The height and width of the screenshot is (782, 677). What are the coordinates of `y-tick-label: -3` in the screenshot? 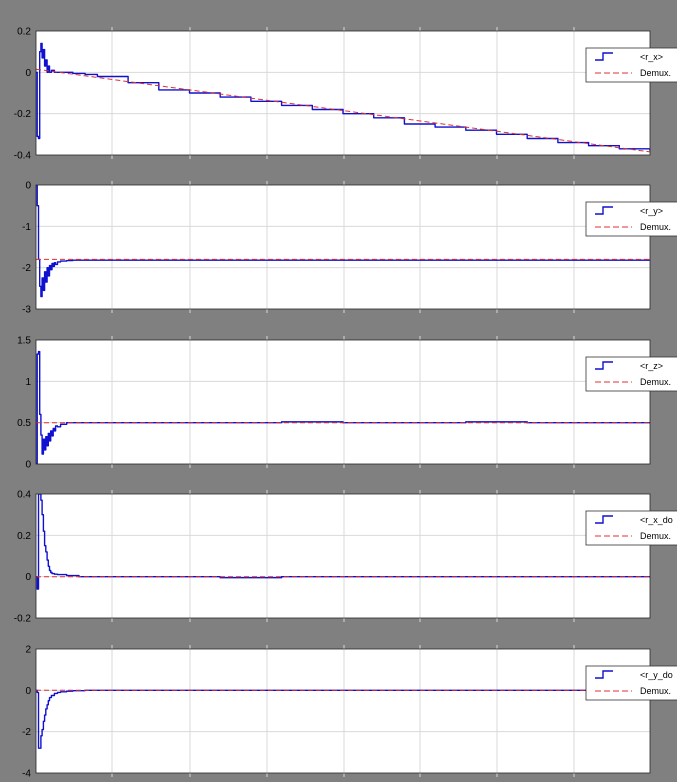 It's located at (26, 310).